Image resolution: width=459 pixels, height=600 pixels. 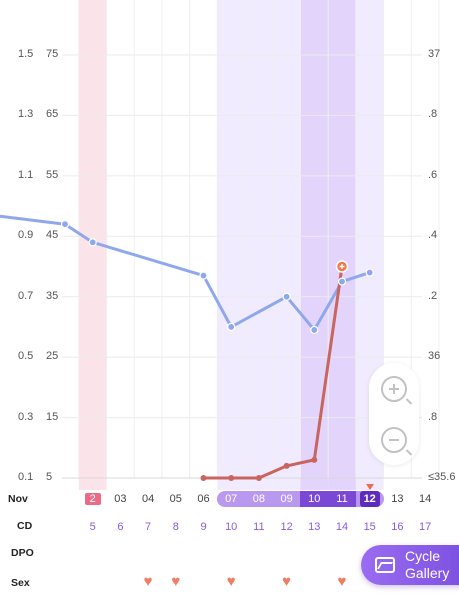 What do you see at coordinates (52, 54) in the screenshot?
I see `lh-tick-label: 75` at bounding box center [52, 54].